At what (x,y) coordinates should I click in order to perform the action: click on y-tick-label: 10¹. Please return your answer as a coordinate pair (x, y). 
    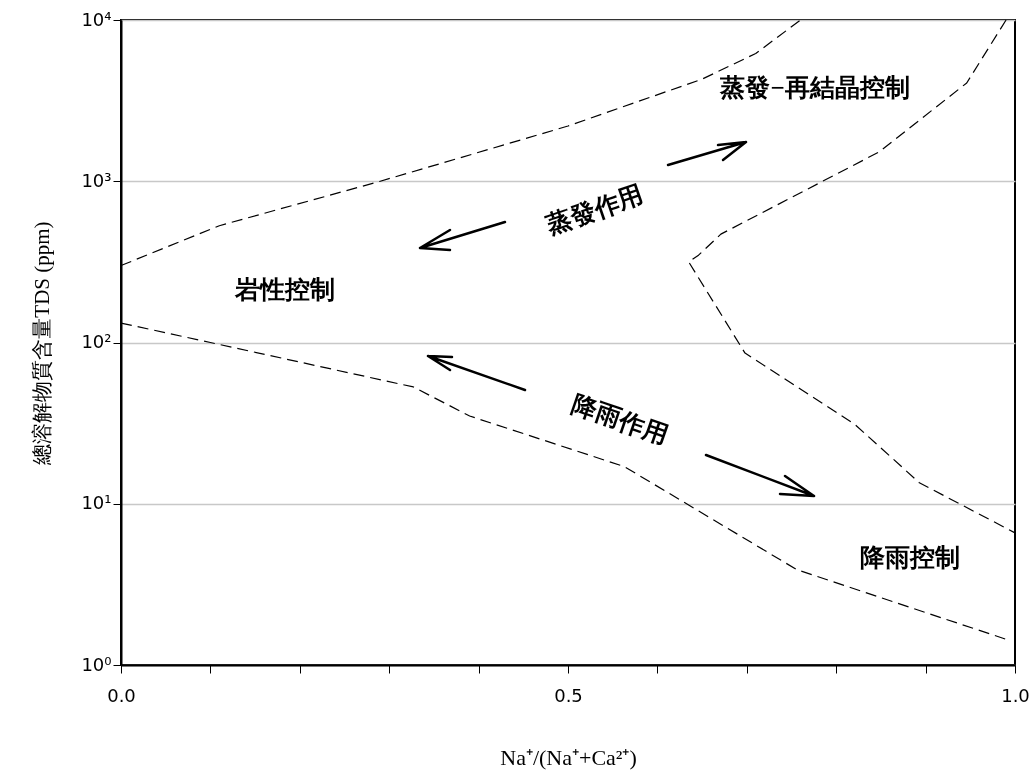
    Looking at the image, I should click on (96, 503).